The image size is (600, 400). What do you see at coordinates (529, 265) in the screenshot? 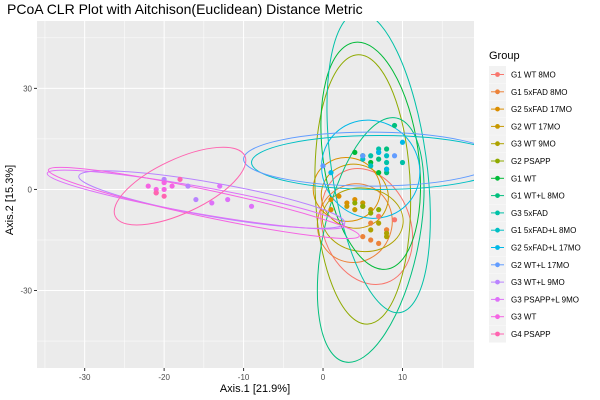
I see `legend-item: G2 WT+L 17MO` at bounding box center [529, 265].